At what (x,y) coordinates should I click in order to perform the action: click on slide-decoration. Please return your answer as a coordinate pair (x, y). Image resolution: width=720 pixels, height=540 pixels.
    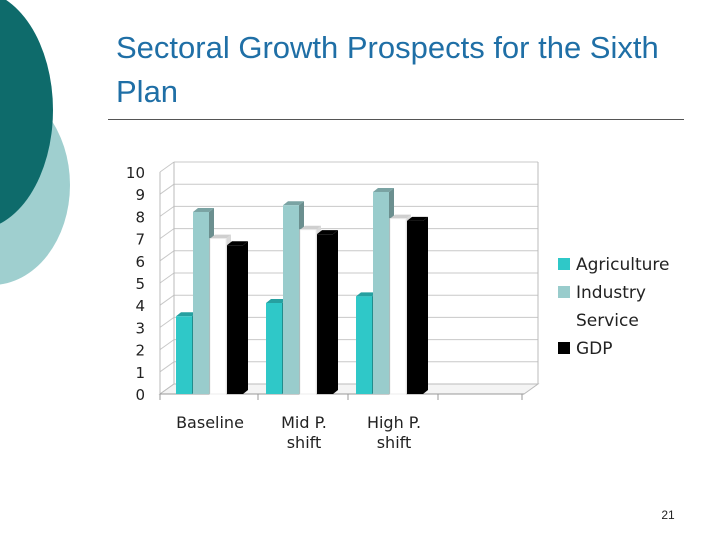
    Looking at the image, I should click on (35, 142).